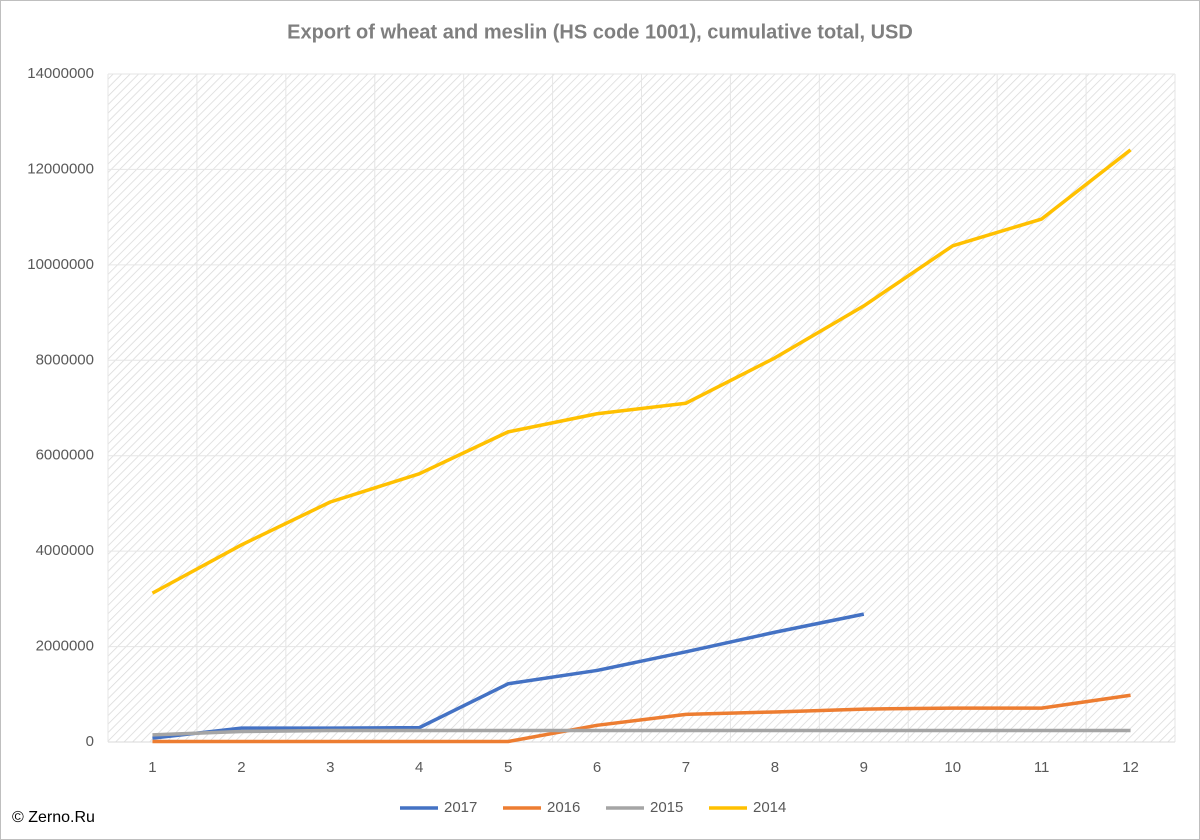 The image size is (1200, 840). I want to click on legend-label: 2015, so click(666, 807).